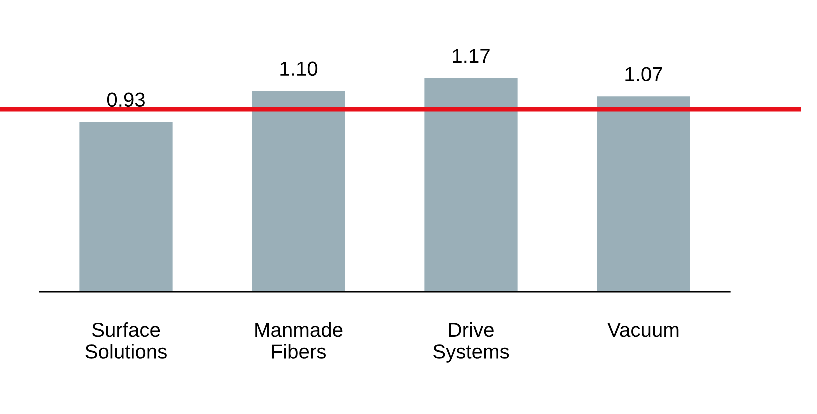 The width and height of the screenshot is (817, 414). Describe the element at coordinates (472, 342) in the screenshot. I see `x-tick-label: Drive Systems` at that location.